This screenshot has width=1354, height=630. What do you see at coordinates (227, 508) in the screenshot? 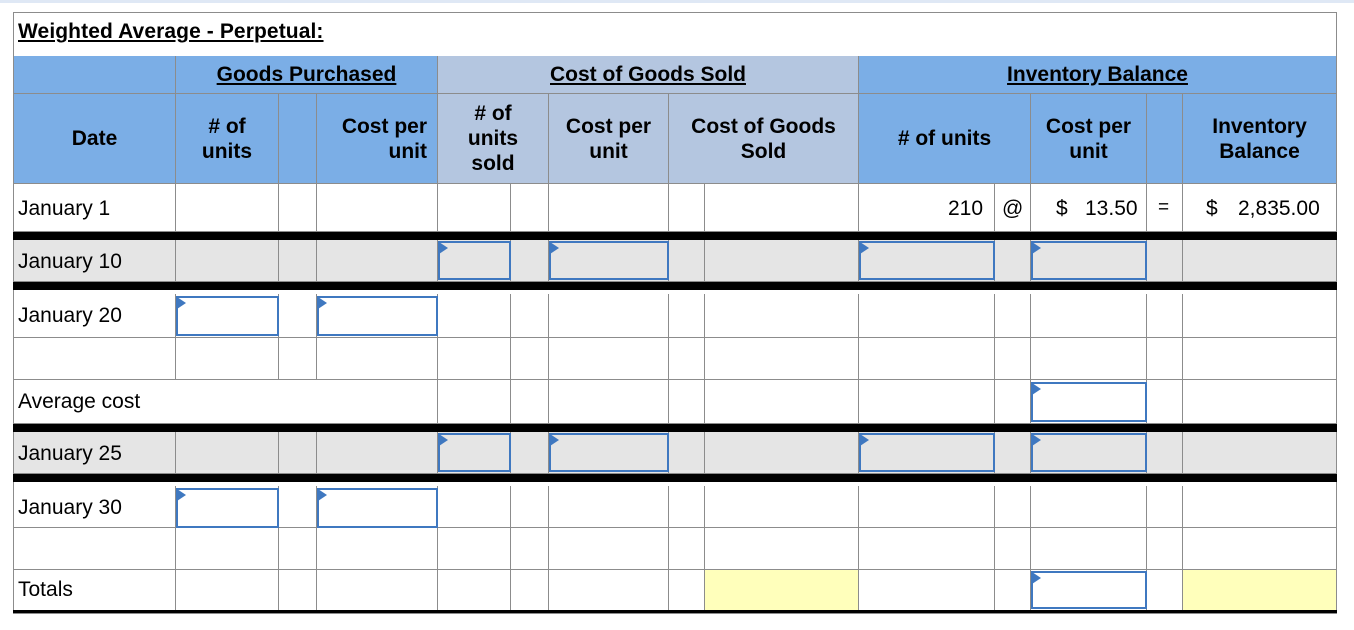
I see `jan30-purchased-units-input` at bounding box center [227, 508].